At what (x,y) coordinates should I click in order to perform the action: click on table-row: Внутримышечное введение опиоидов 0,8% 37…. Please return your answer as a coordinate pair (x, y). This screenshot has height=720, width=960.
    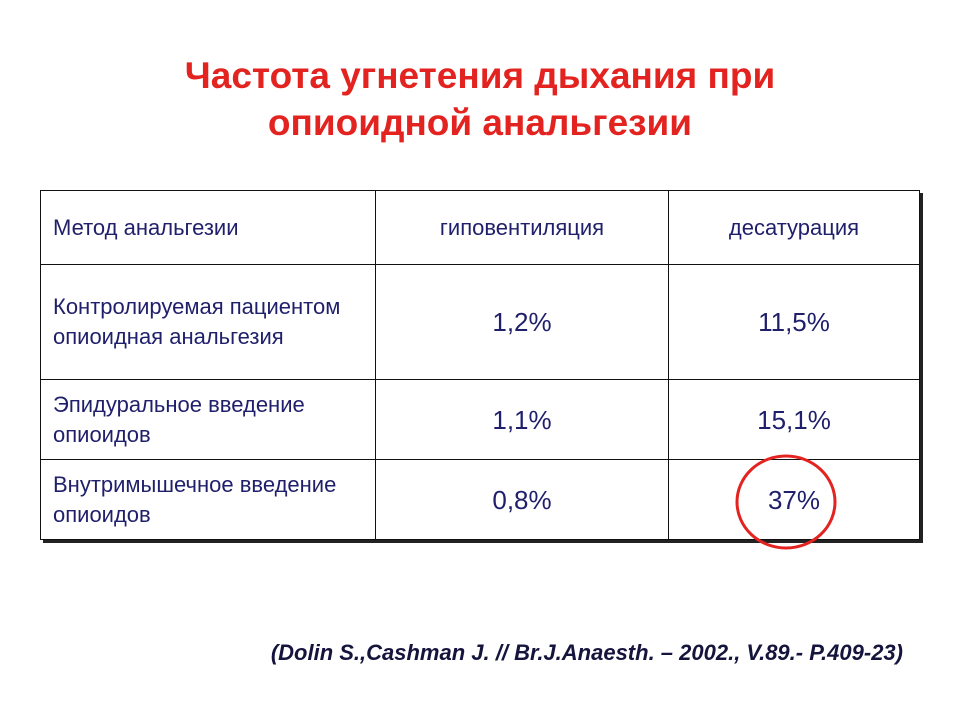
    Looking at the image, I should click on (480, 499).